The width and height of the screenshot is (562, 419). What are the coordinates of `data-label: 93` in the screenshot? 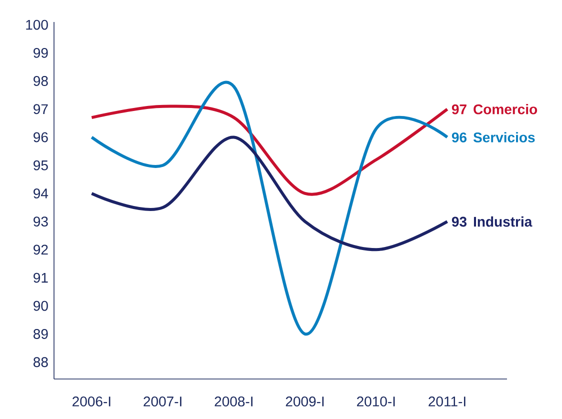 It's located at (459, 221).